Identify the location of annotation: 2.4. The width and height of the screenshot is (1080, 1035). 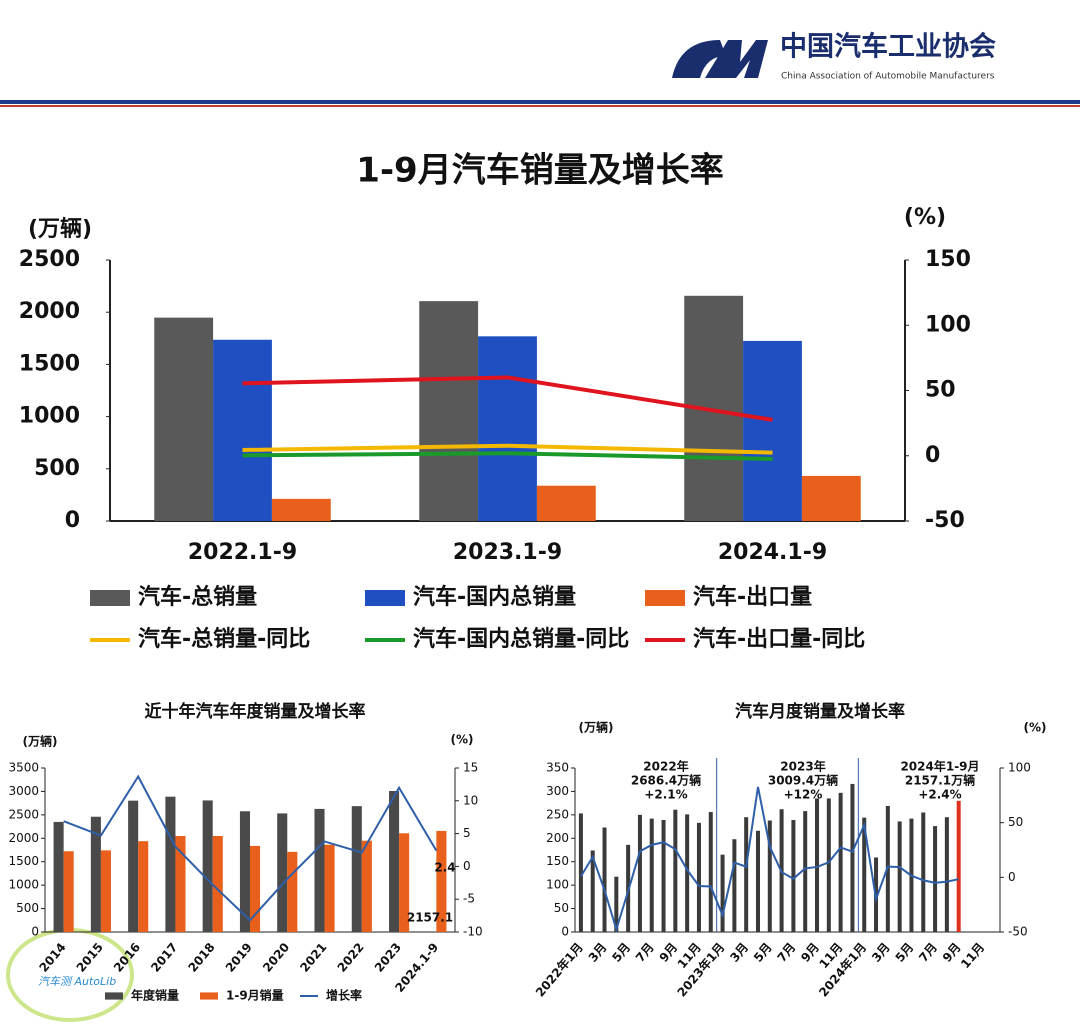
(444, 868).